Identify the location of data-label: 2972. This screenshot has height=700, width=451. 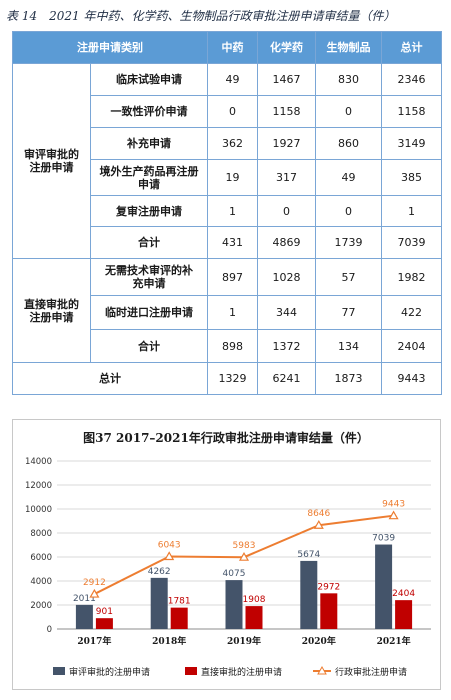
(328, 587).